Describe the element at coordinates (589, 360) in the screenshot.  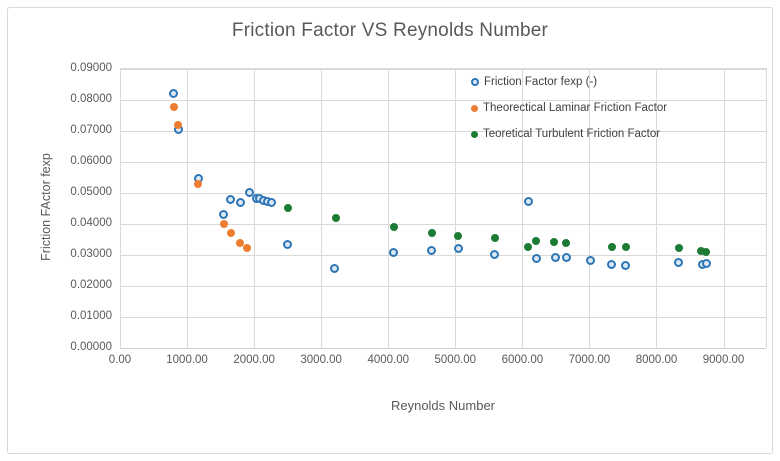
I see `x-tick-label: 7000.00` at that location.